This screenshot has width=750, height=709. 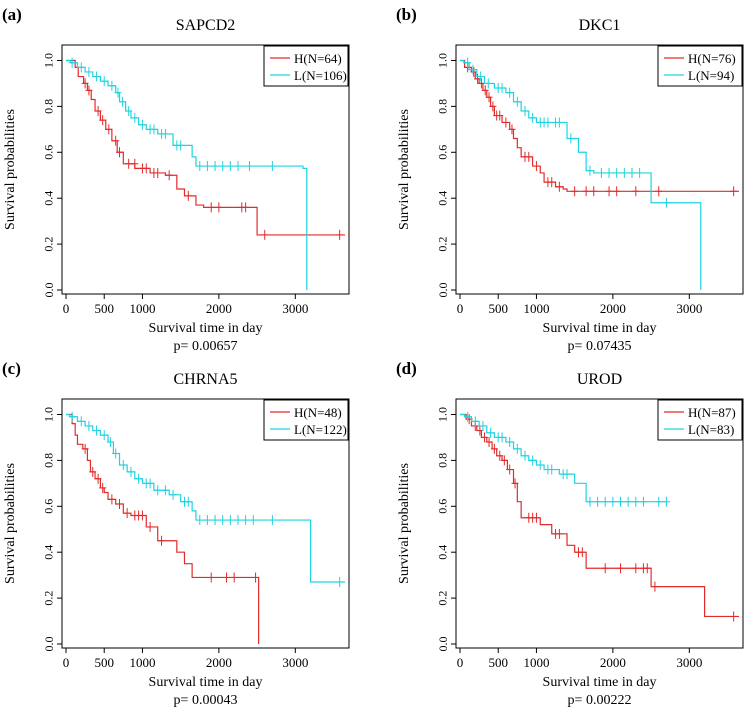 I want to click on legend: H(N=76) L(N=94), so click(x=700, y=66).